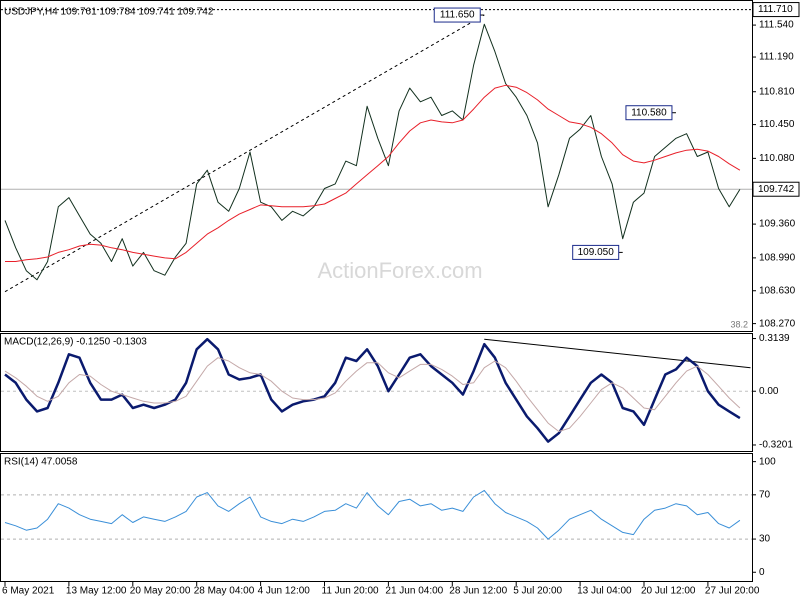 Image resolution: width=800 pixels, height=600 pixels. What do you see at coordinates (160, 591) in the screenshot?
I see `x-tick-label: 20 May 20:00` at bounding box center [160, 591].